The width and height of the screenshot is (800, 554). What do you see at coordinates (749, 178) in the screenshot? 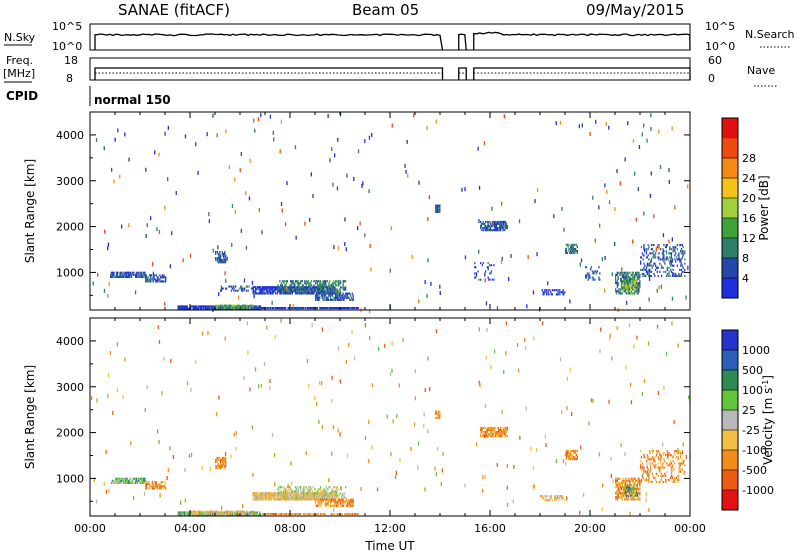
I see `colorbar-tick-label: 24` at bounding box center [749, 178].